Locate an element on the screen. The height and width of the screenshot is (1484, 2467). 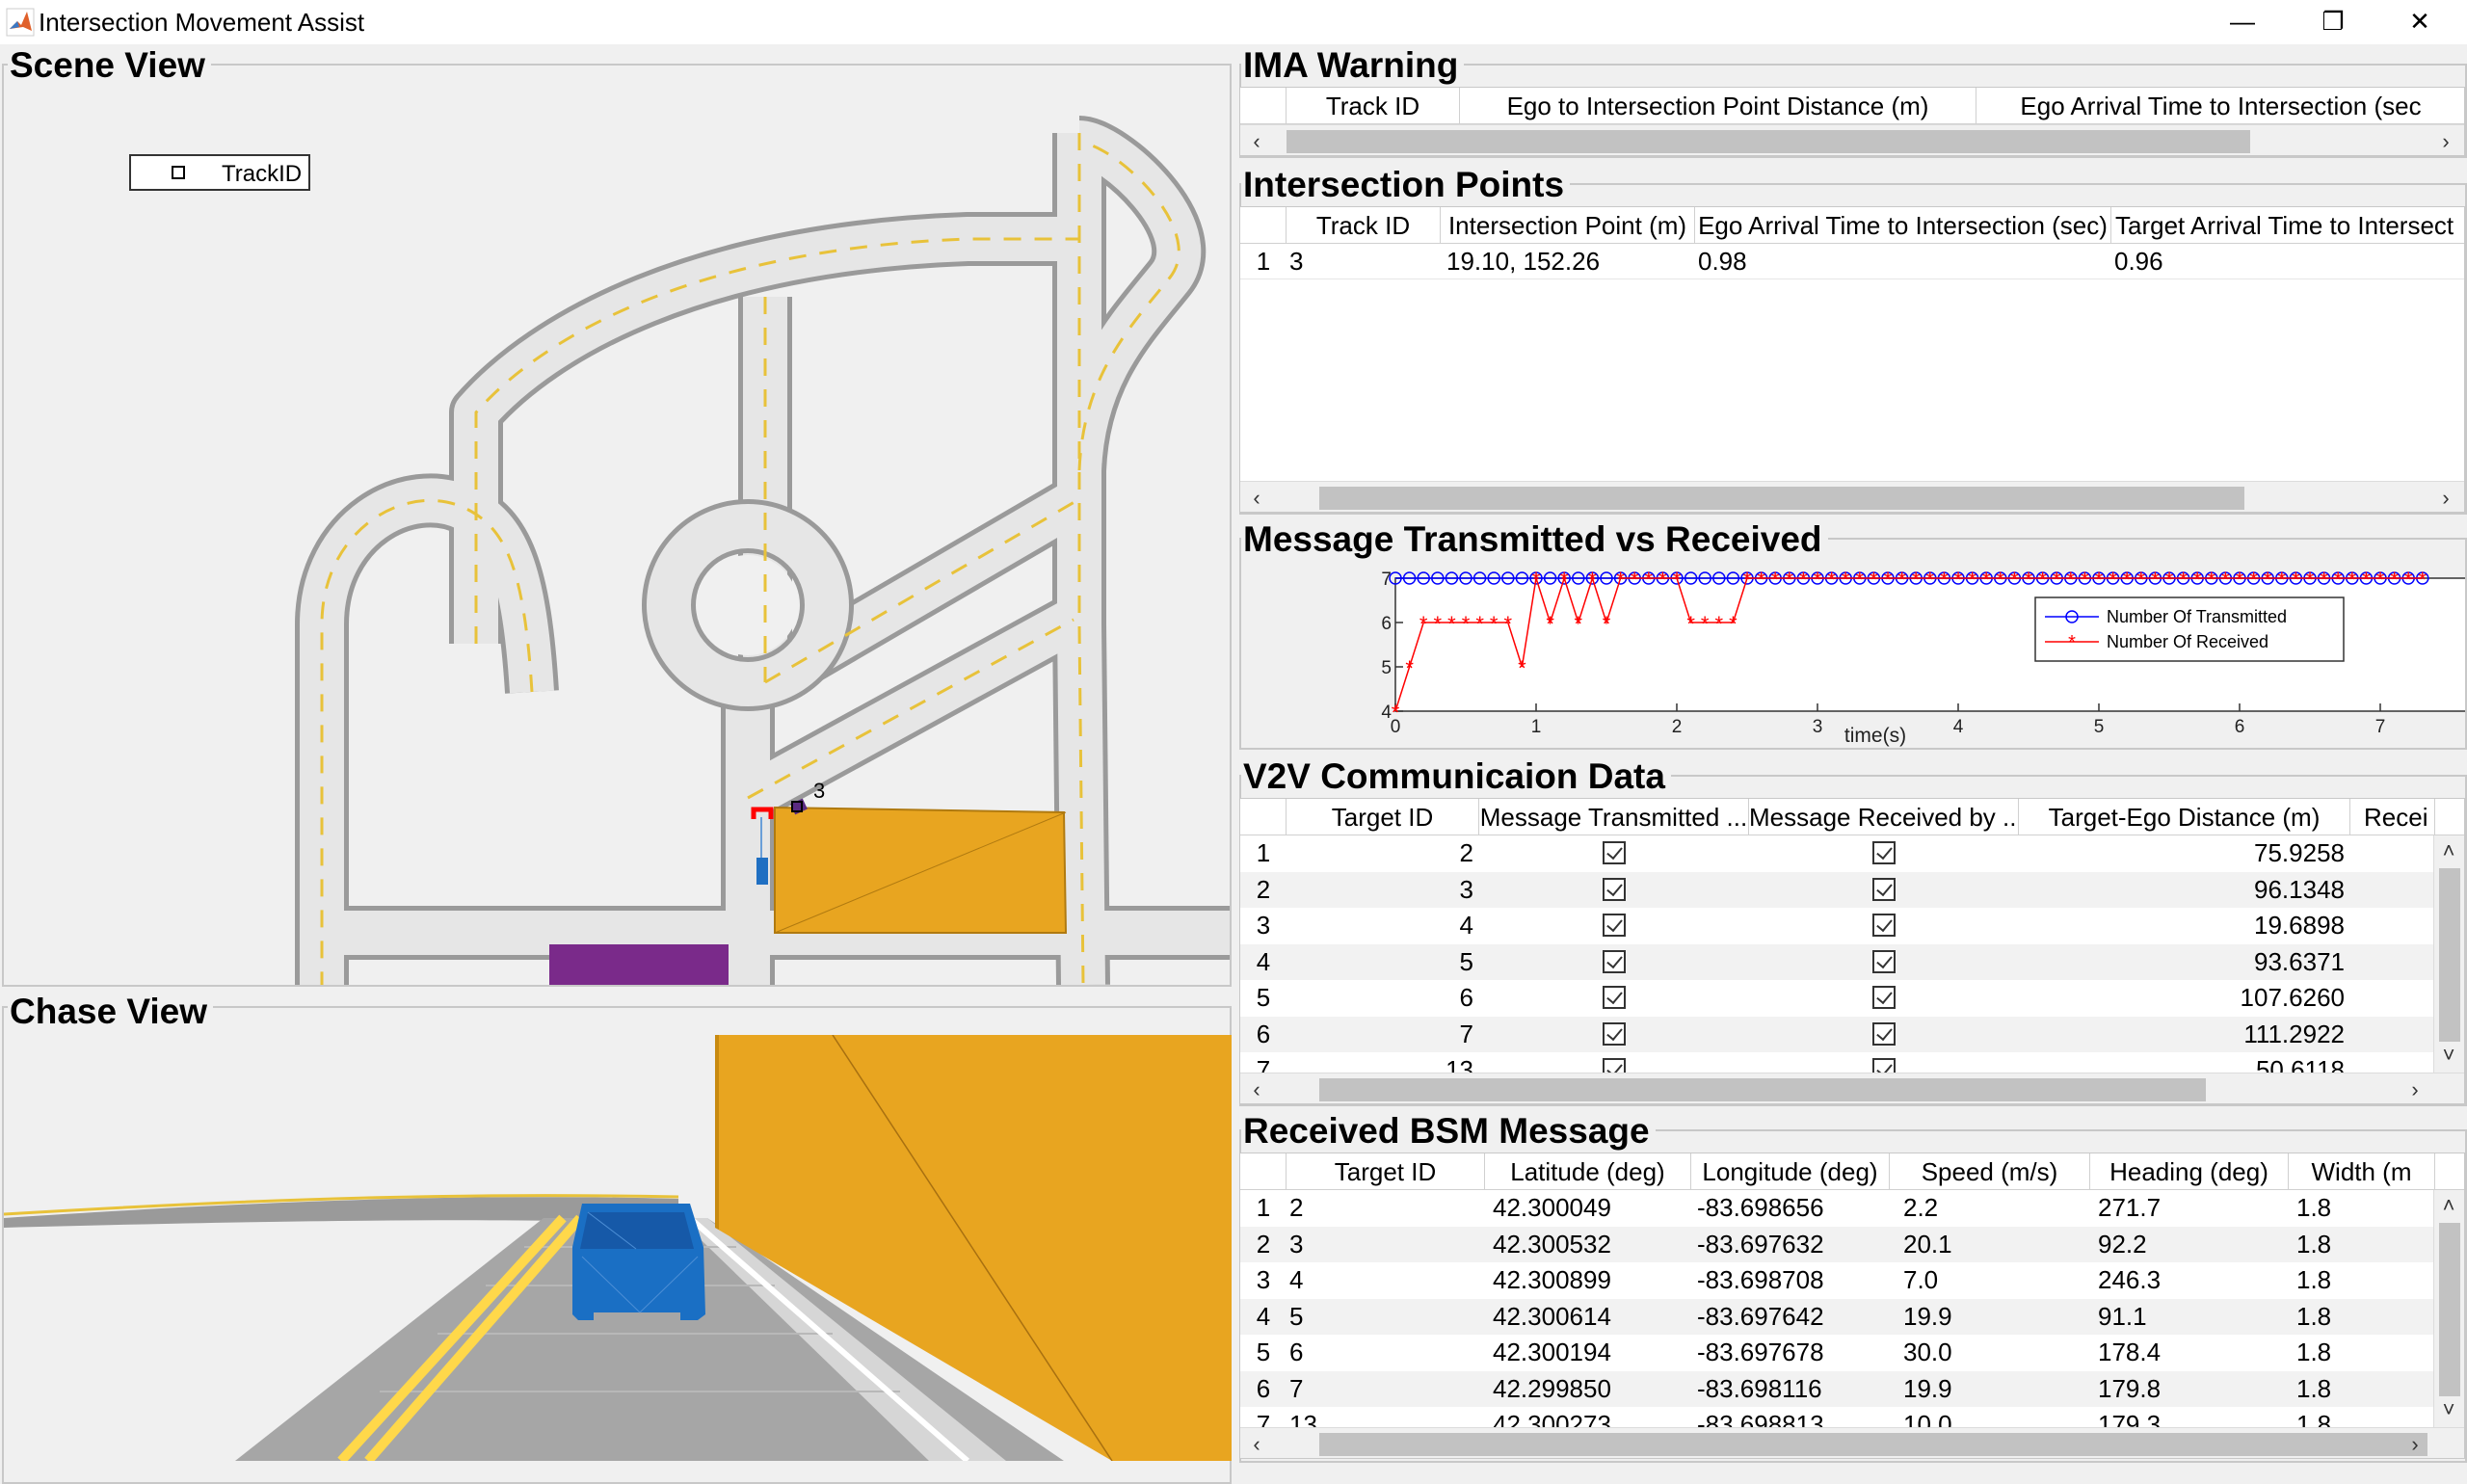
column-header: Target-Ego Distance (m) is located at coordinates (2184, 817).